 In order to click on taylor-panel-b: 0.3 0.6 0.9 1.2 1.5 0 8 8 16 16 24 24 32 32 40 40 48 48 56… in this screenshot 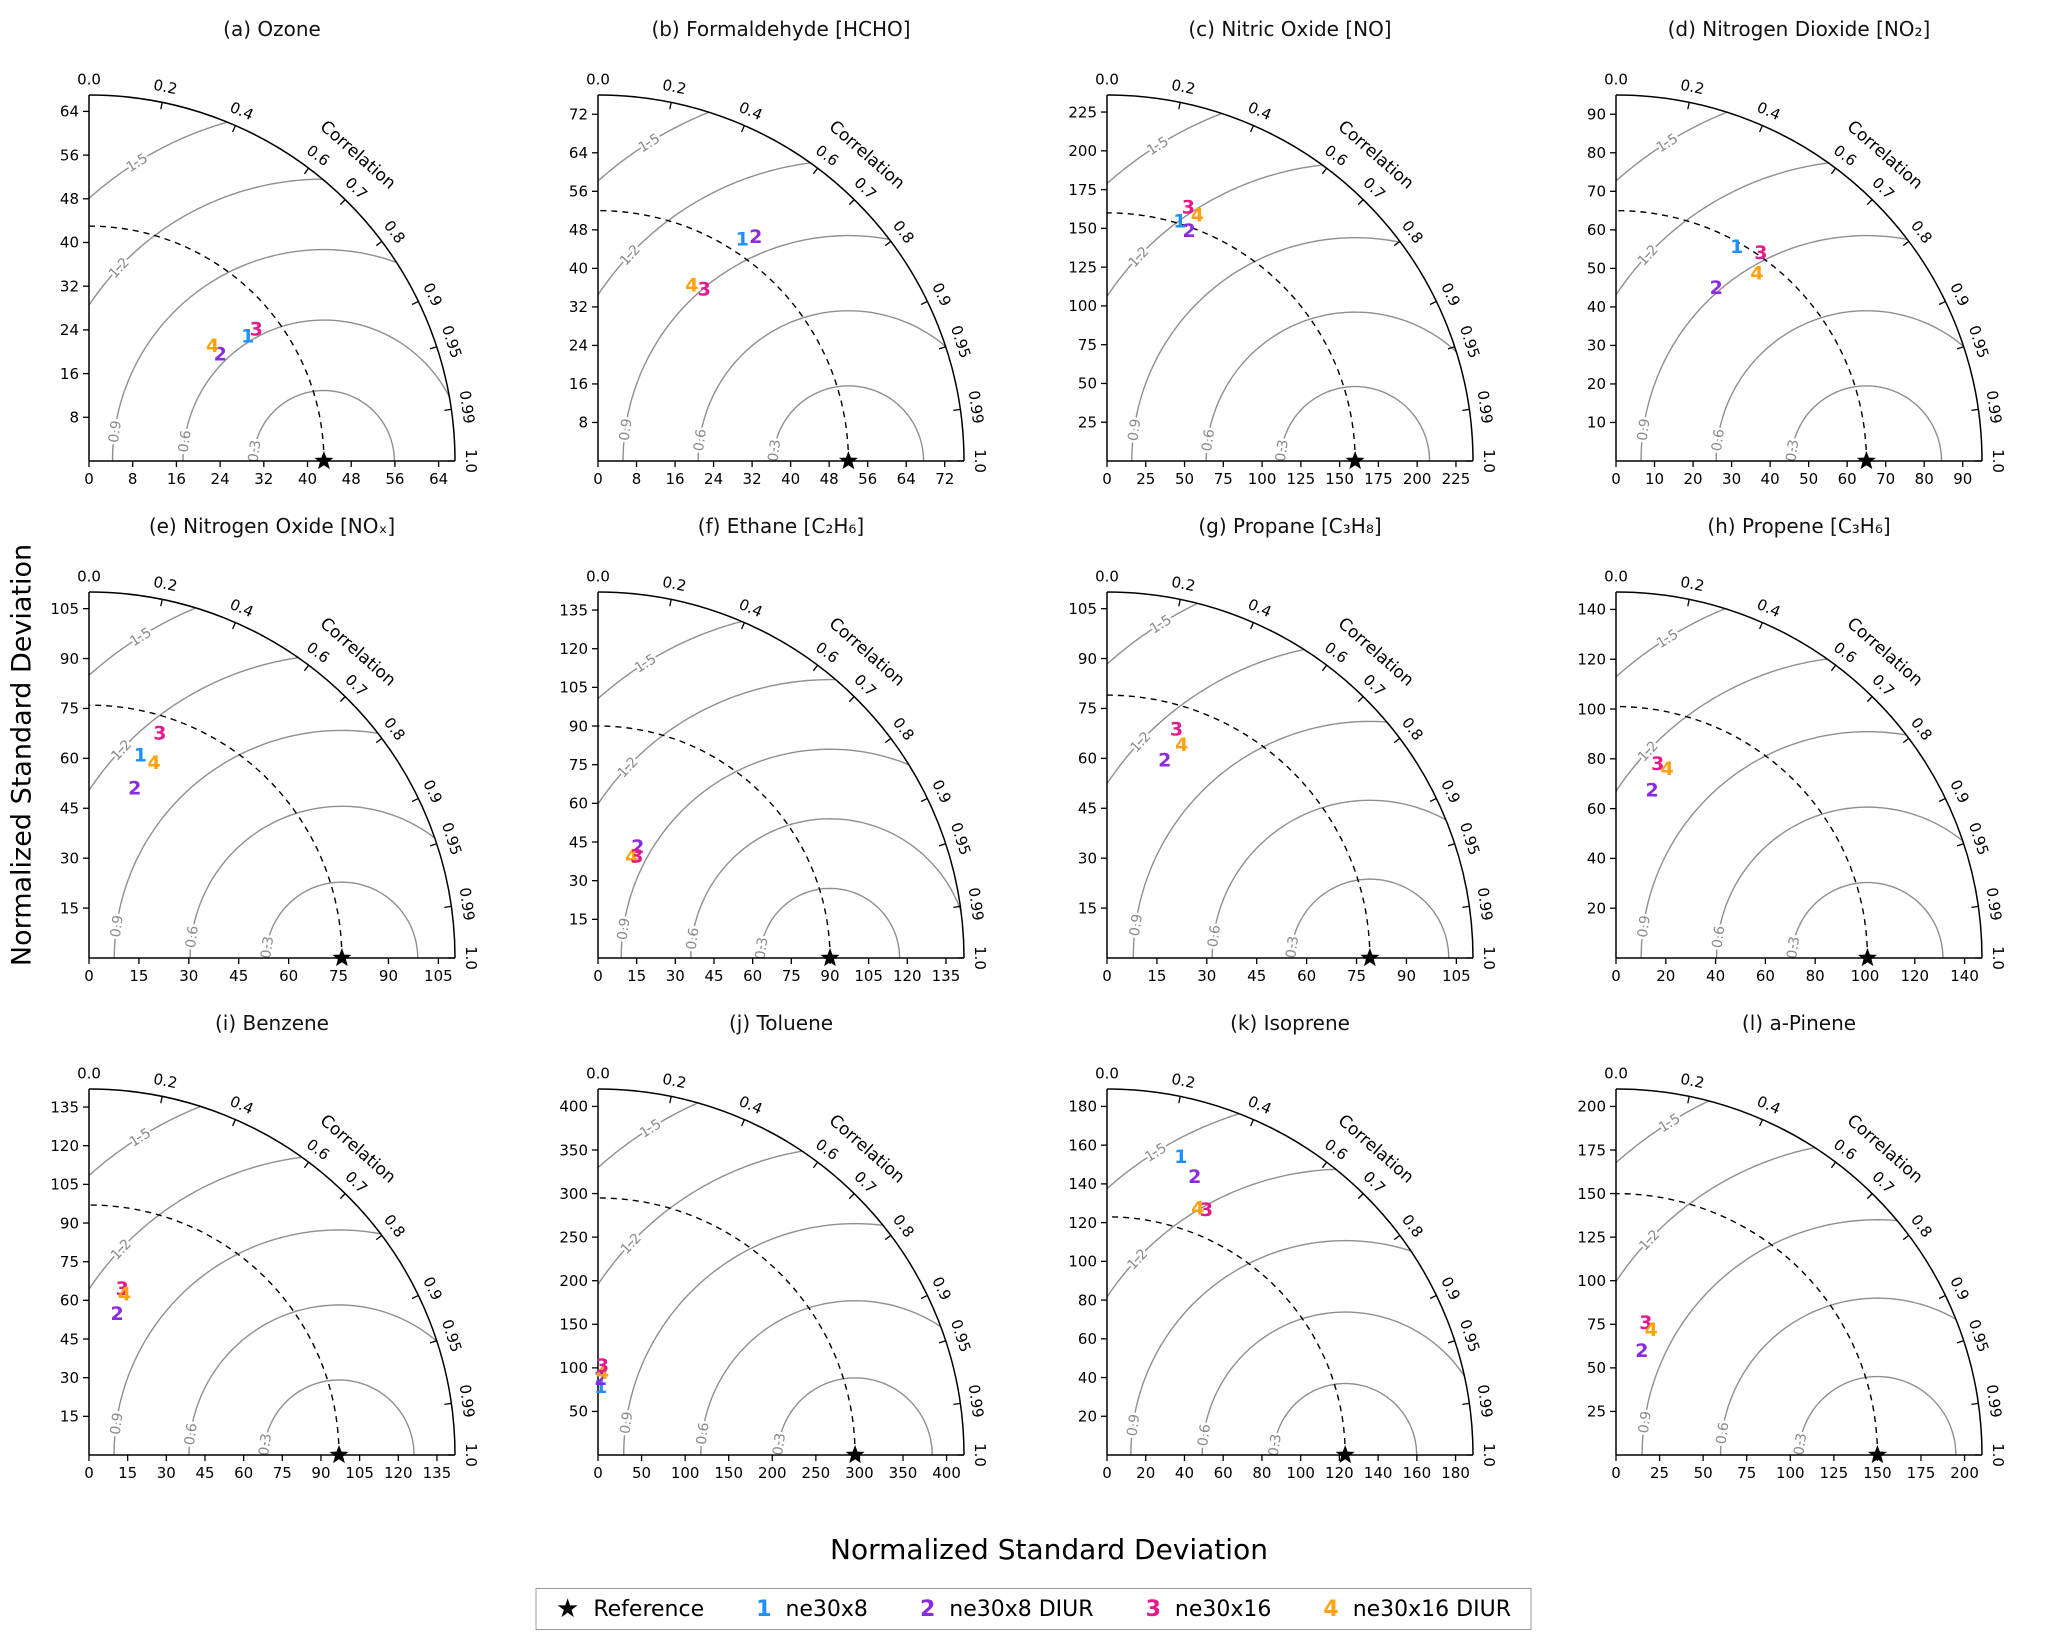, I will do `click(794, 258)`.